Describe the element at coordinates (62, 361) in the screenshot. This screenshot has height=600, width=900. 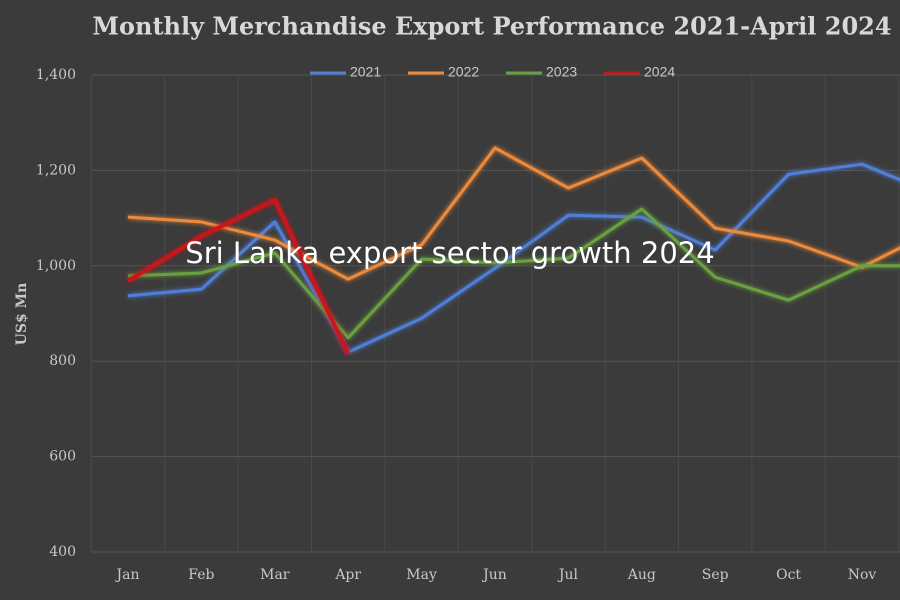
I see `y-tick-label: 800` at that location.